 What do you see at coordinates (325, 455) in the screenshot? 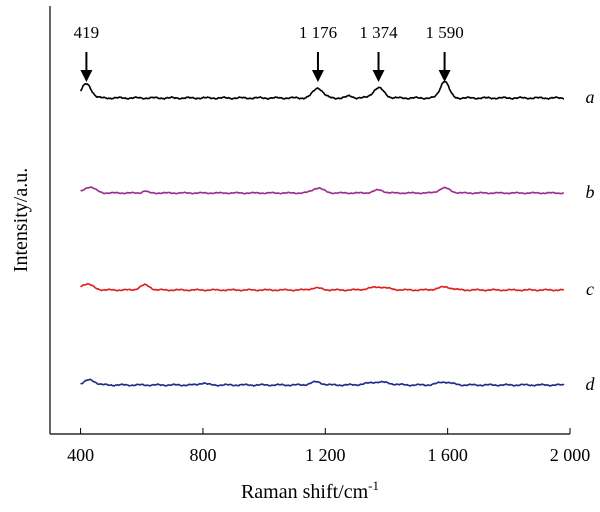
I see `x-tick-label: 1 200` at bounding box center [325, 455].